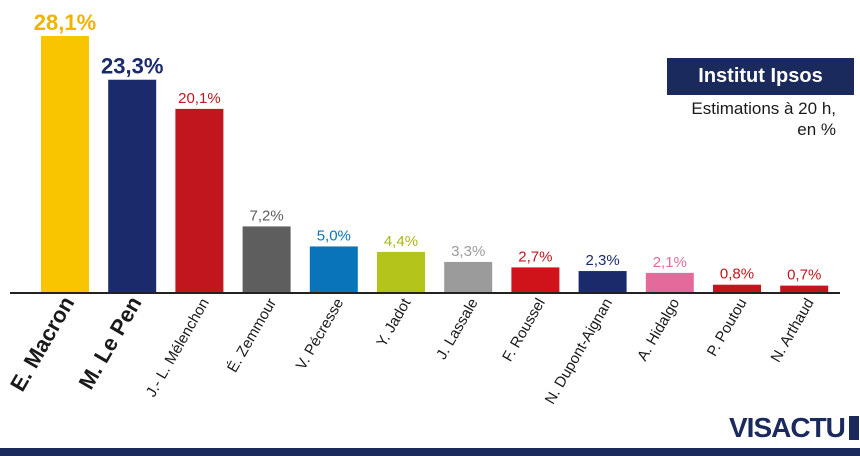 The width and height of the screenshot is (860, 456). Describe the element at coordinates (110, 342) in the screenshot. I see `category-label-1: M. Le Pen` at that location.